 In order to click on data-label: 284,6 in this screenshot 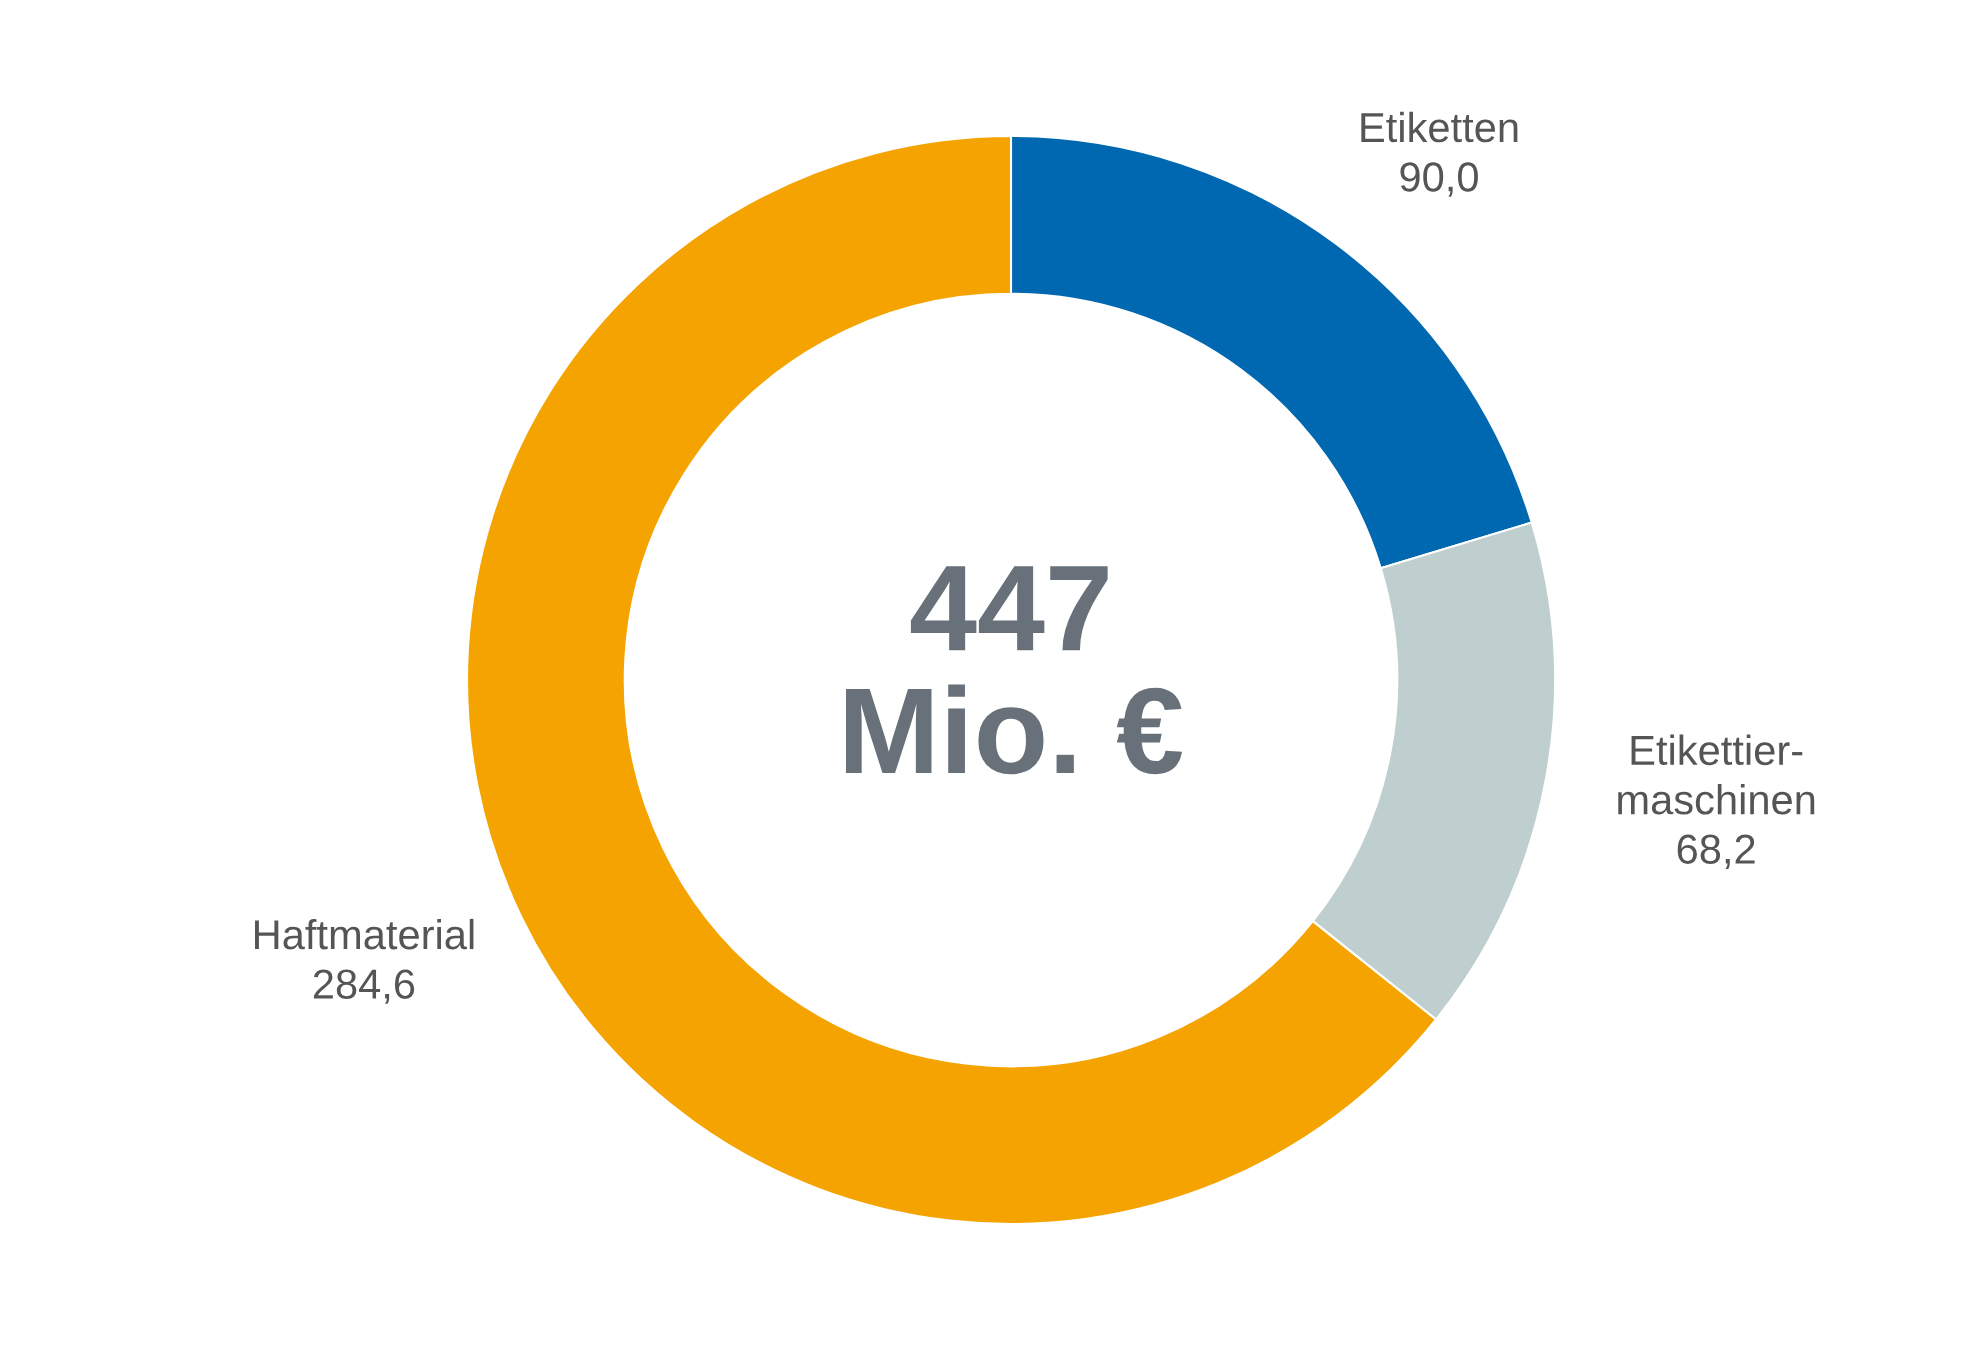, I will do `click(364, 986)`.